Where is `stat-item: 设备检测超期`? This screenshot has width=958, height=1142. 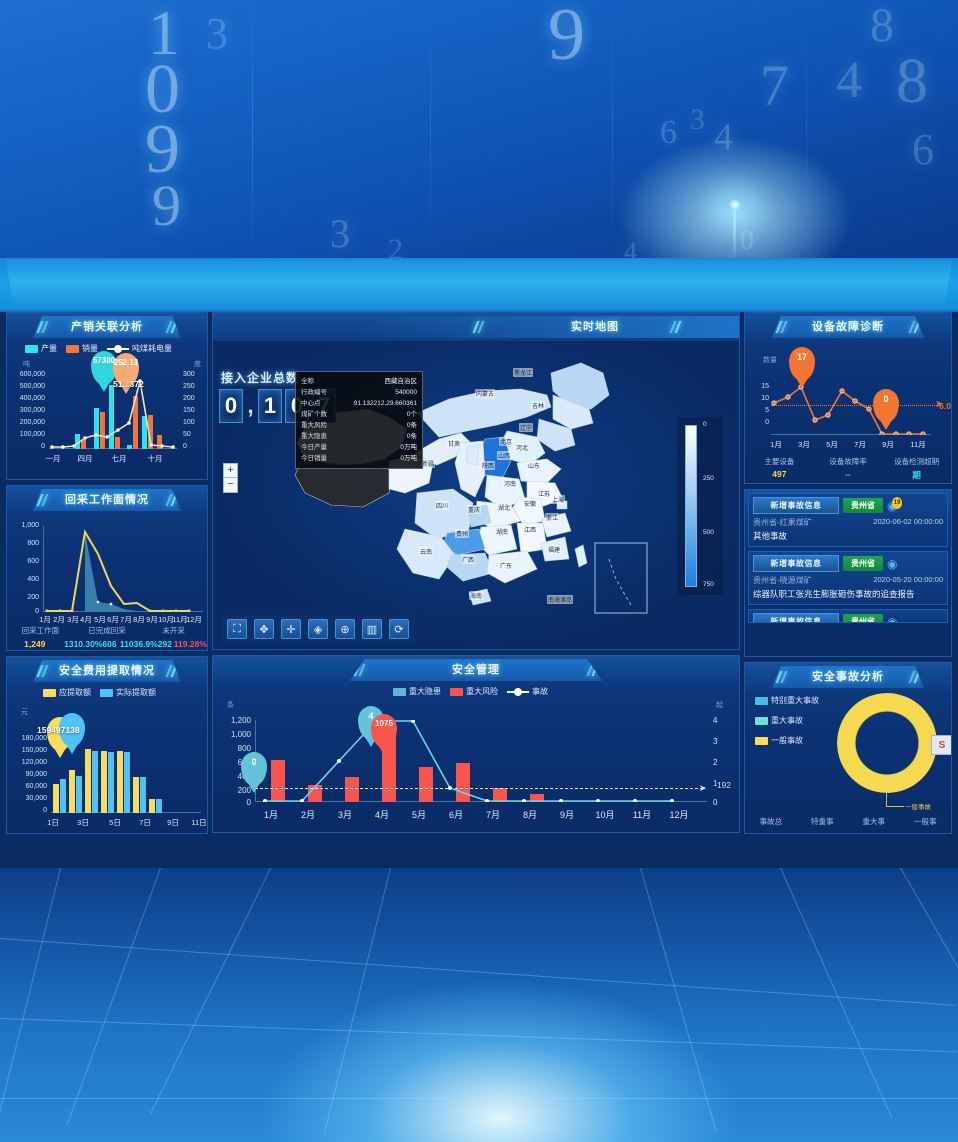 stat-item: 设备检测超期 is located at coordinates (917, 461).